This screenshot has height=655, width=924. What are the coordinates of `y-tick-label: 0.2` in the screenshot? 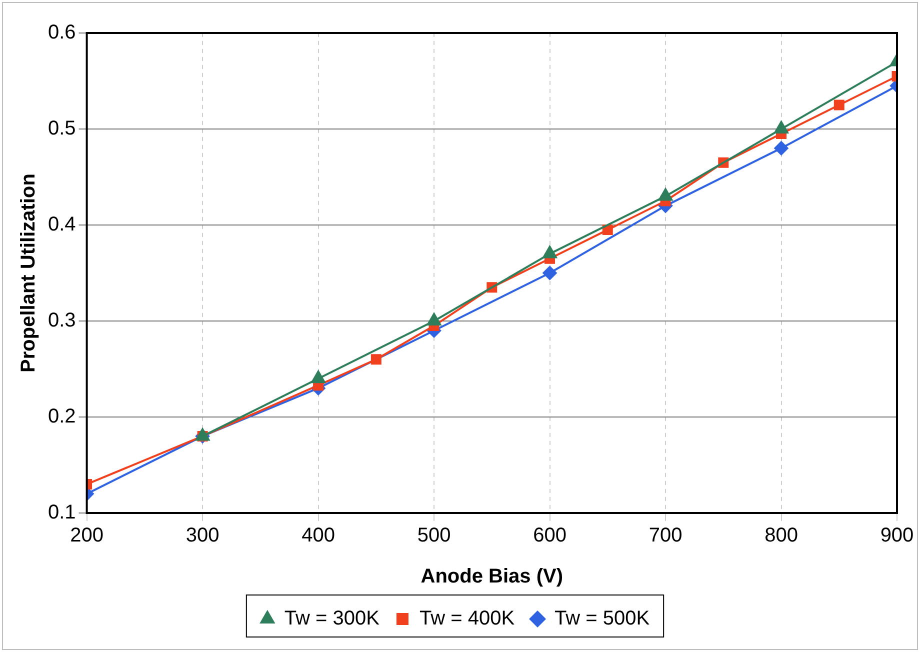 It's located at (62, 417).